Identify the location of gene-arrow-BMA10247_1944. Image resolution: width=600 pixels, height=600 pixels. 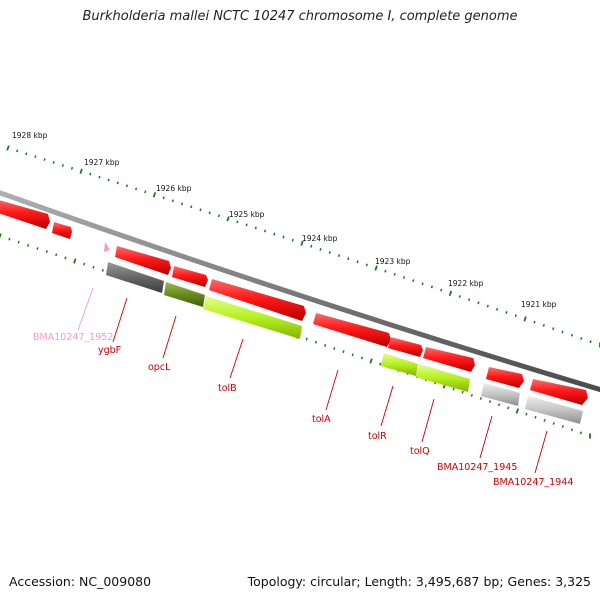
(559, 392).